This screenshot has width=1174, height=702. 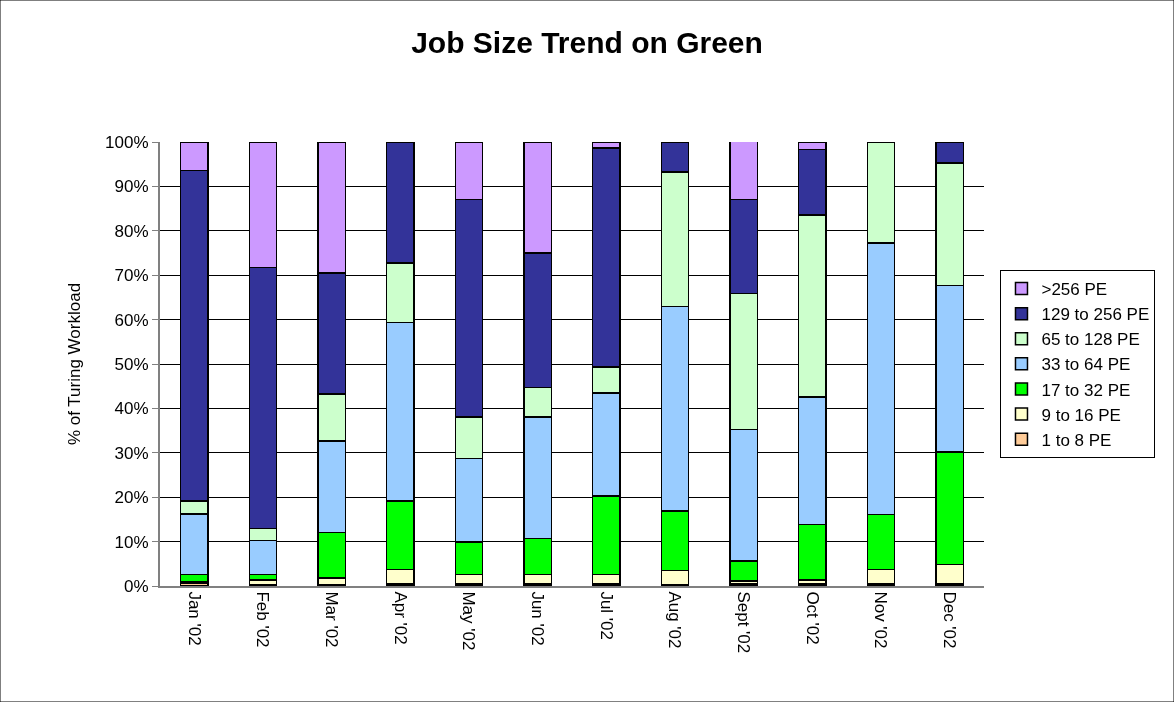 I want to click on x-tick-label: Jan '02, so click(x=194, y=618).